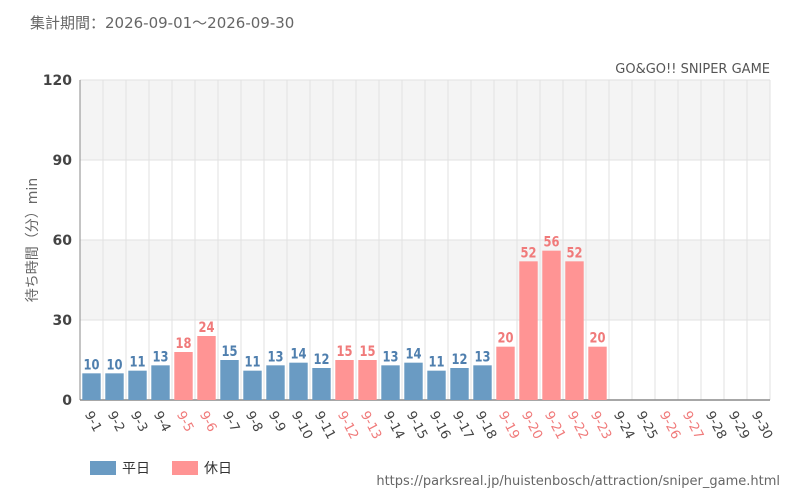  What do you see at coordinates (103, 468) in the screenshot?
I see `legend-swatch-weekday` at bounding box center [103, 468].